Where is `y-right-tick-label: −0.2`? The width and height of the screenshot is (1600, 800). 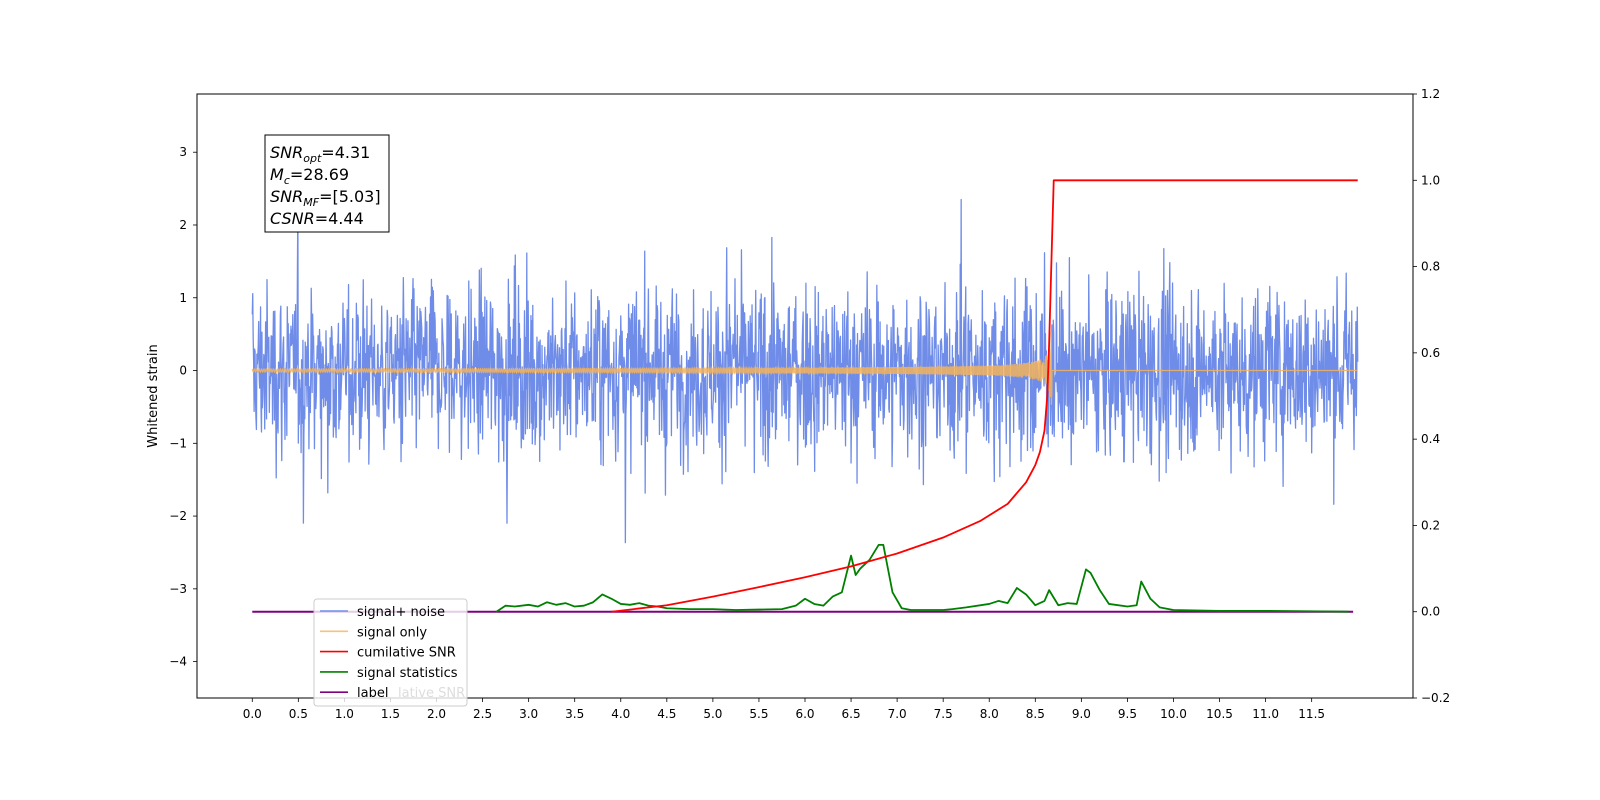 y-right-tick-label: −0.2 is located at coordinates (1435, 698).